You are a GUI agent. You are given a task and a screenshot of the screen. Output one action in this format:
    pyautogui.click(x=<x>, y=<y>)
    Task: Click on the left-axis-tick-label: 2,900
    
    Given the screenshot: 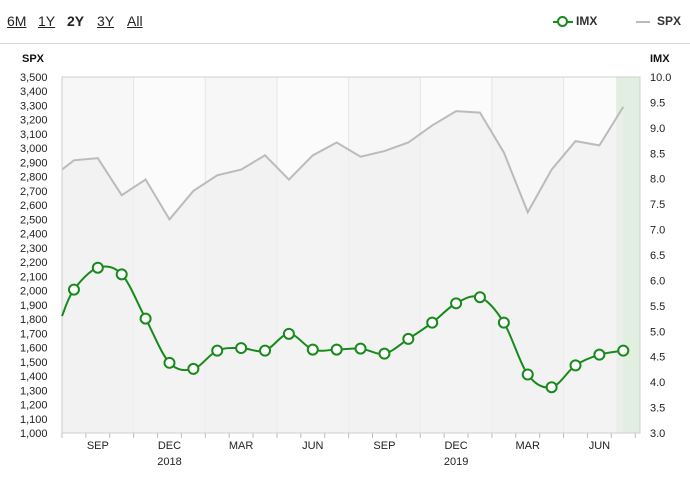 What is the action you would take?
    pyautogui.click(x=34, y=163)
    